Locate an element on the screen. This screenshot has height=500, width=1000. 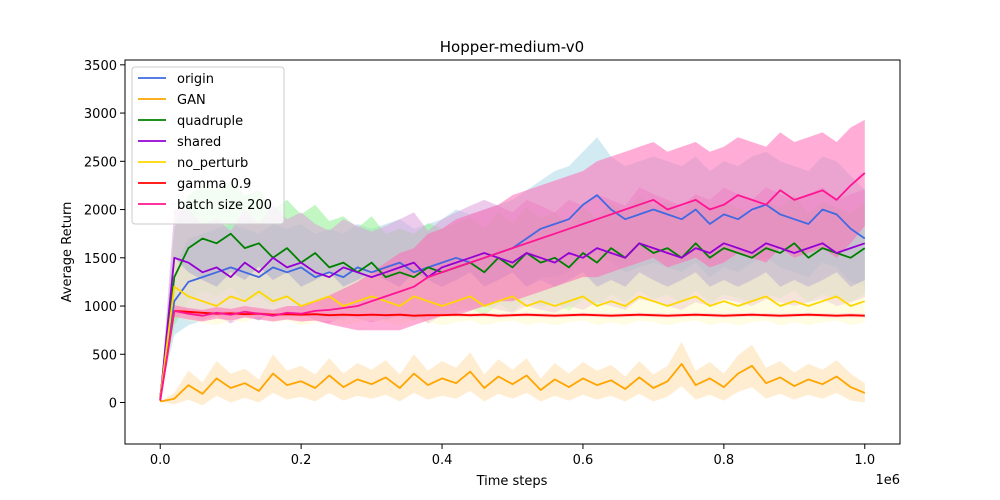
legend-box is located at coordinates (208, 145).